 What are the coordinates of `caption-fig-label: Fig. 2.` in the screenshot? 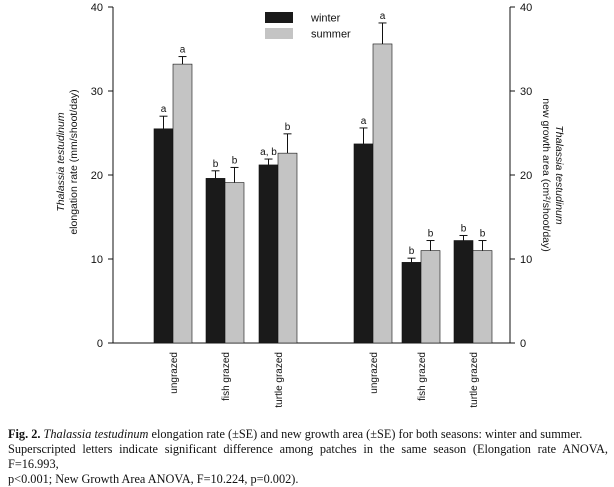 It's located at (24, 434).